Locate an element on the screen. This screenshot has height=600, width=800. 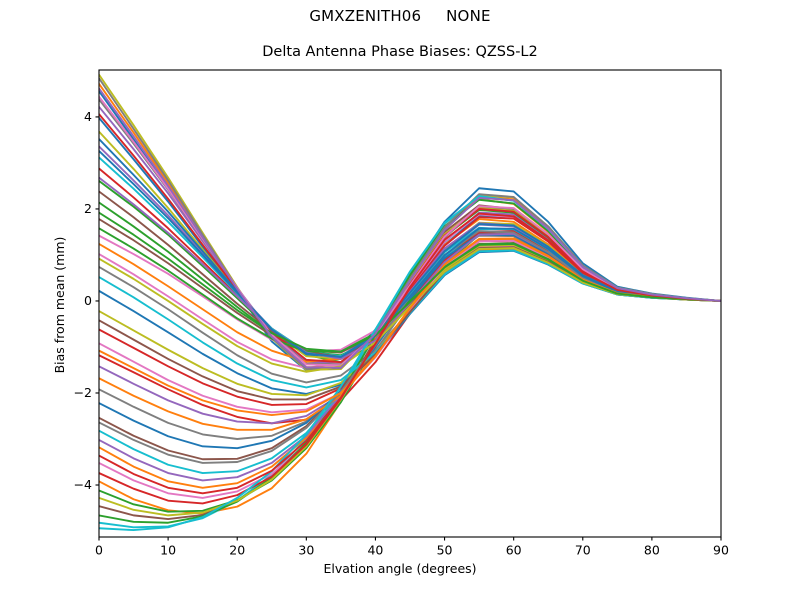
y-axis-label: Bias from mean (mm) is located at coordinates (59, 305).